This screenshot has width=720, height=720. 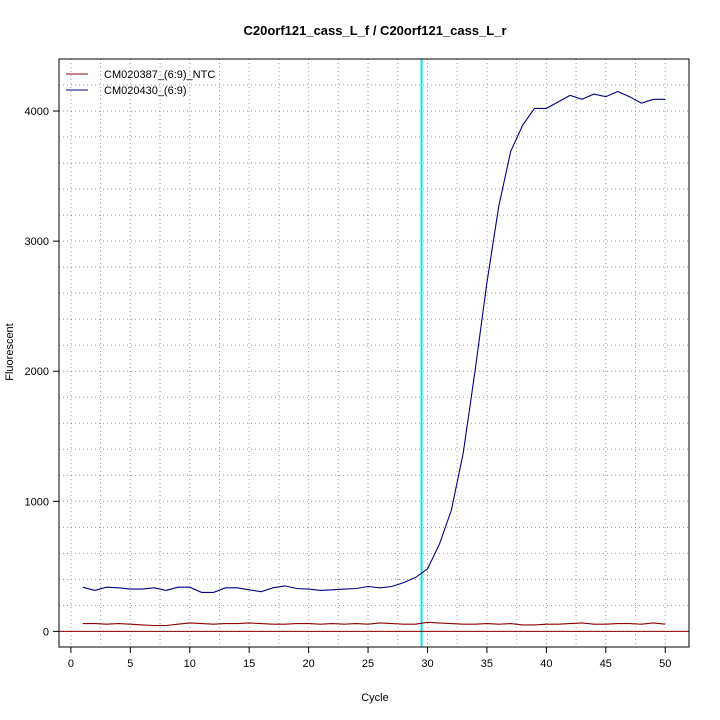 I want to click on x-tick-label: 15, so click(x=249, y=664).